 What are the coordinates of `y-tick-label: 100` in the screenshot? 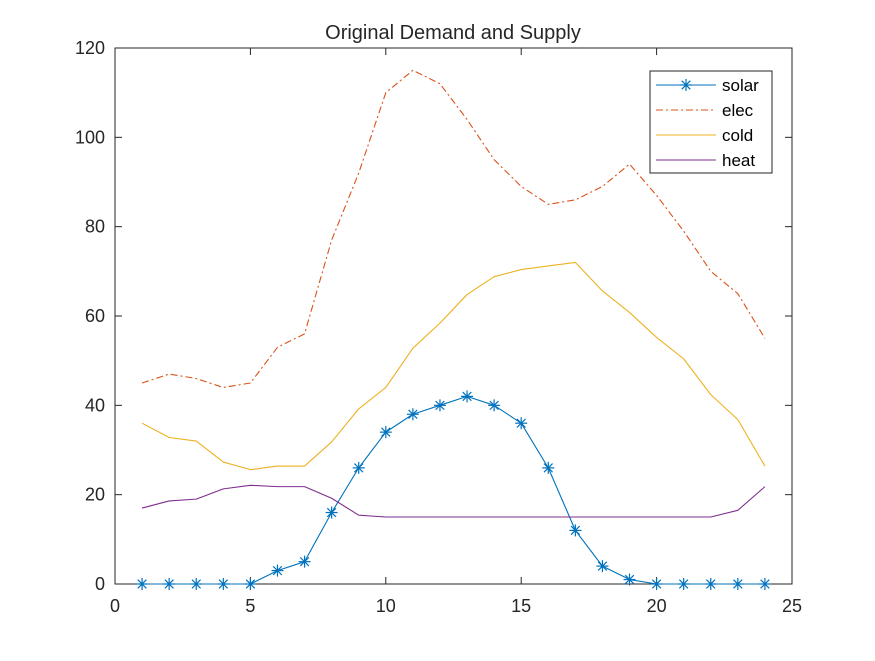 It's located at (90, 137).